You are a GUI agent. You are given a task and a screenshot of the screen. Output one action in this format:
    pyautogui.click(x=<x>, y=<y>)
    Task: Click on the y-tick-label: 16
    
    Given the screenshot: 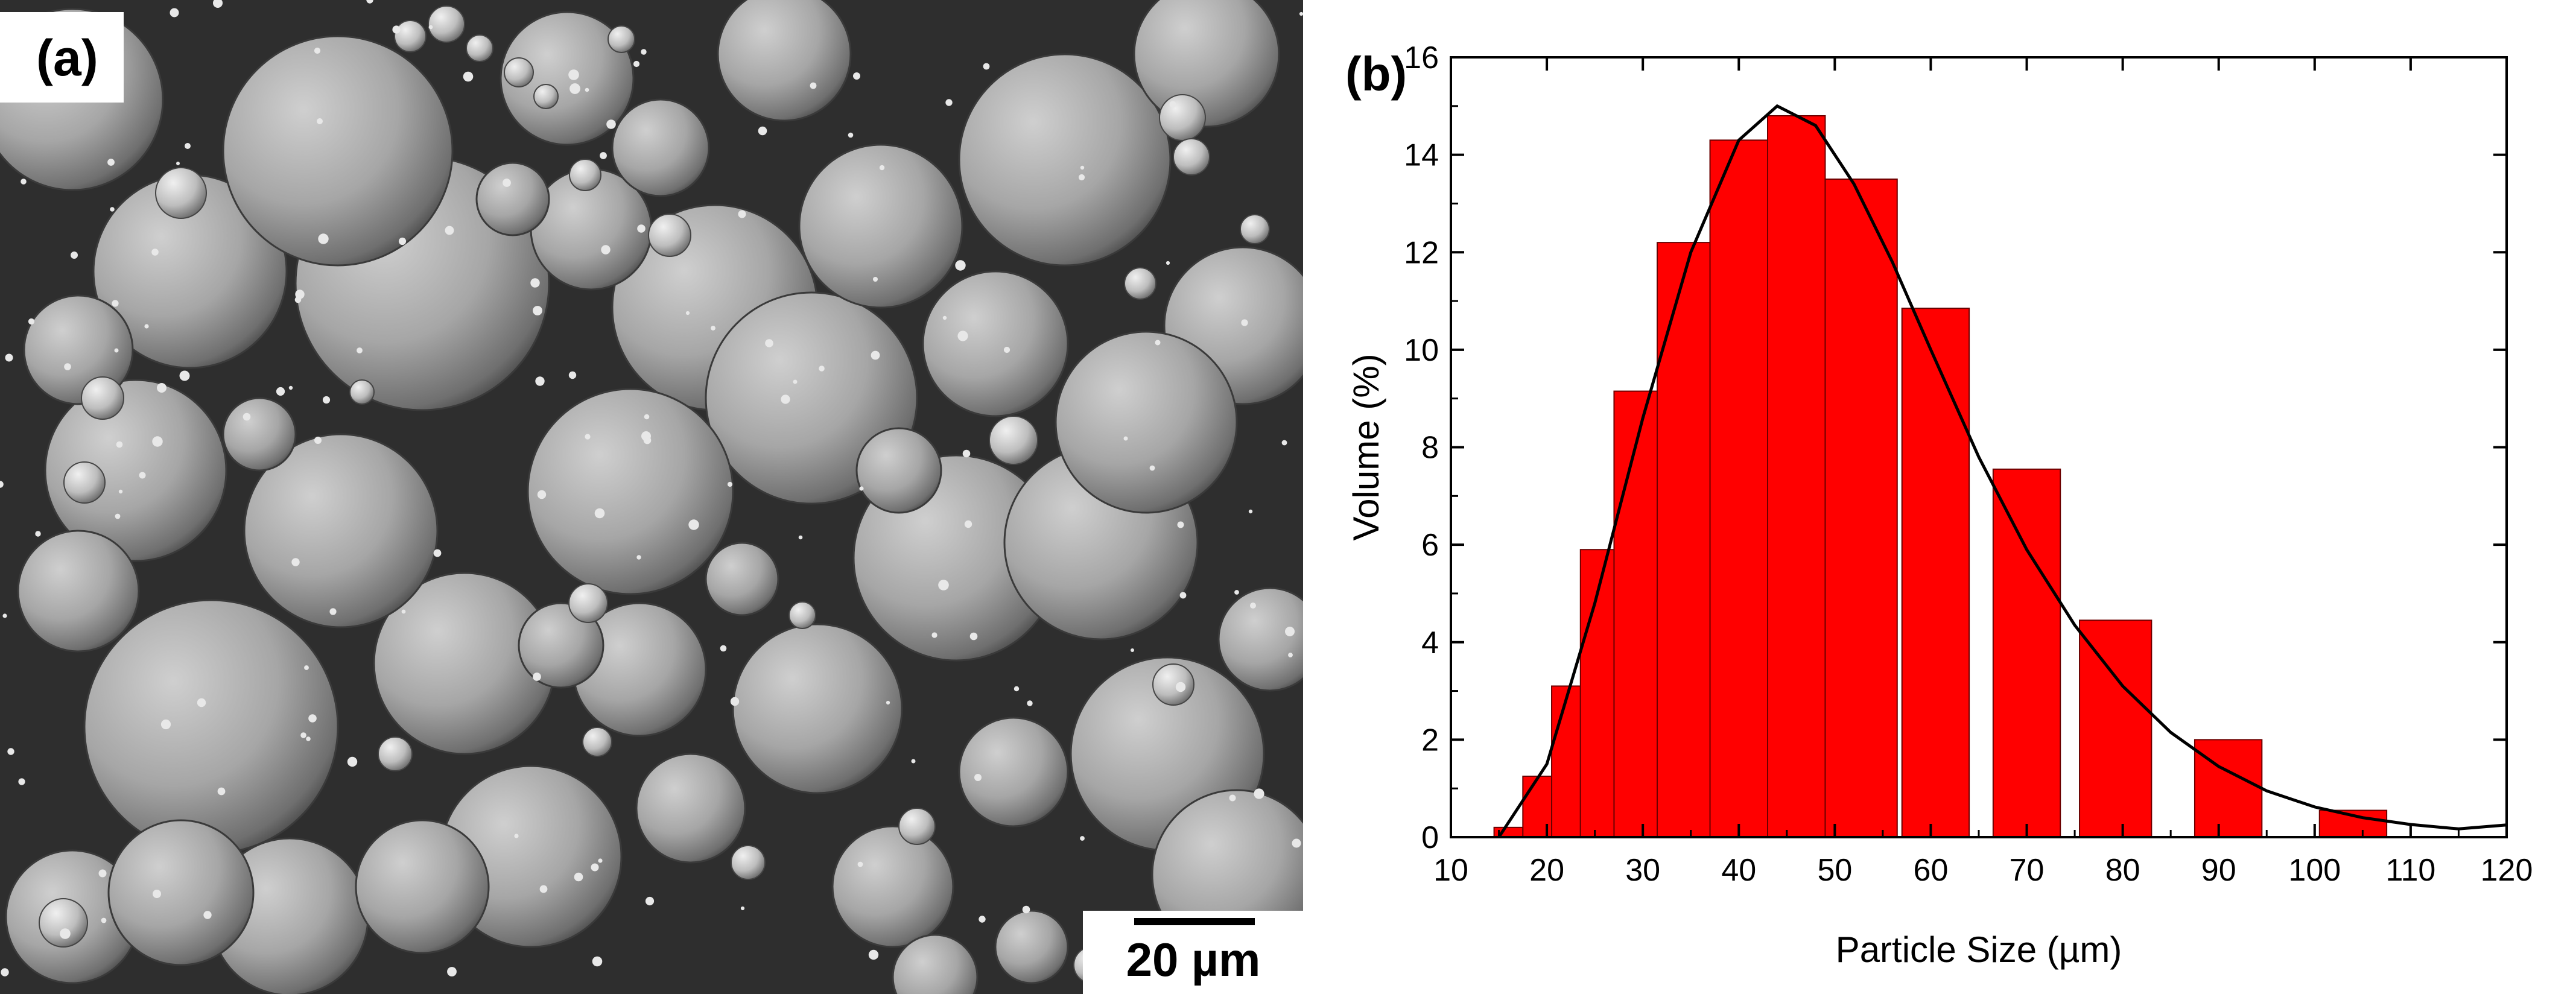 What is the action you would take?
    pyautogui.click(x=1421, y=57)
    